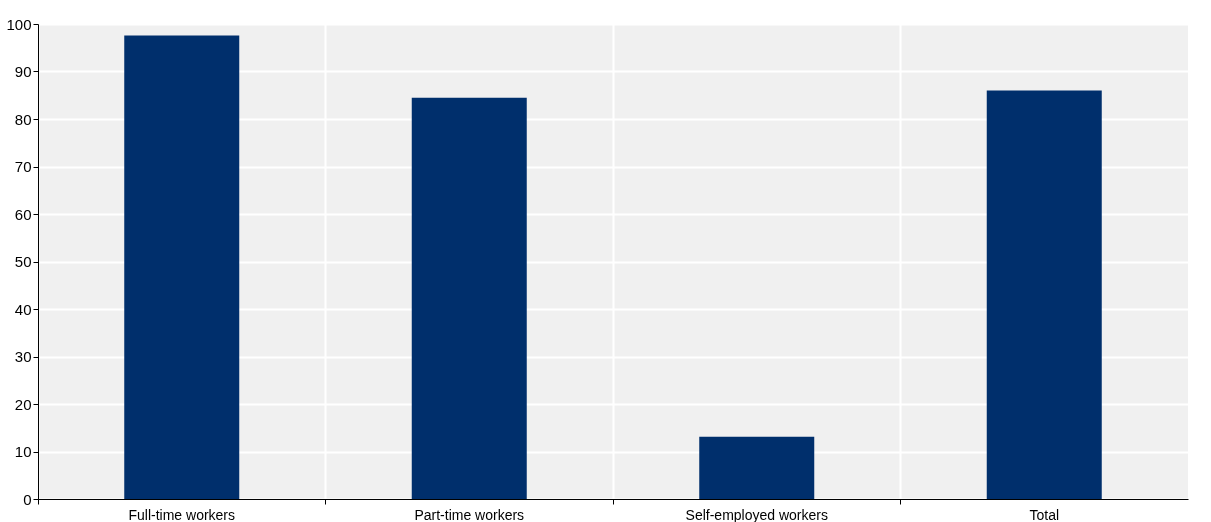 This screenshot has width=1211, height=522. Describe the element at coordinates (23, 71) in the screenshot. I see `y-tick-label: 90` at that location.